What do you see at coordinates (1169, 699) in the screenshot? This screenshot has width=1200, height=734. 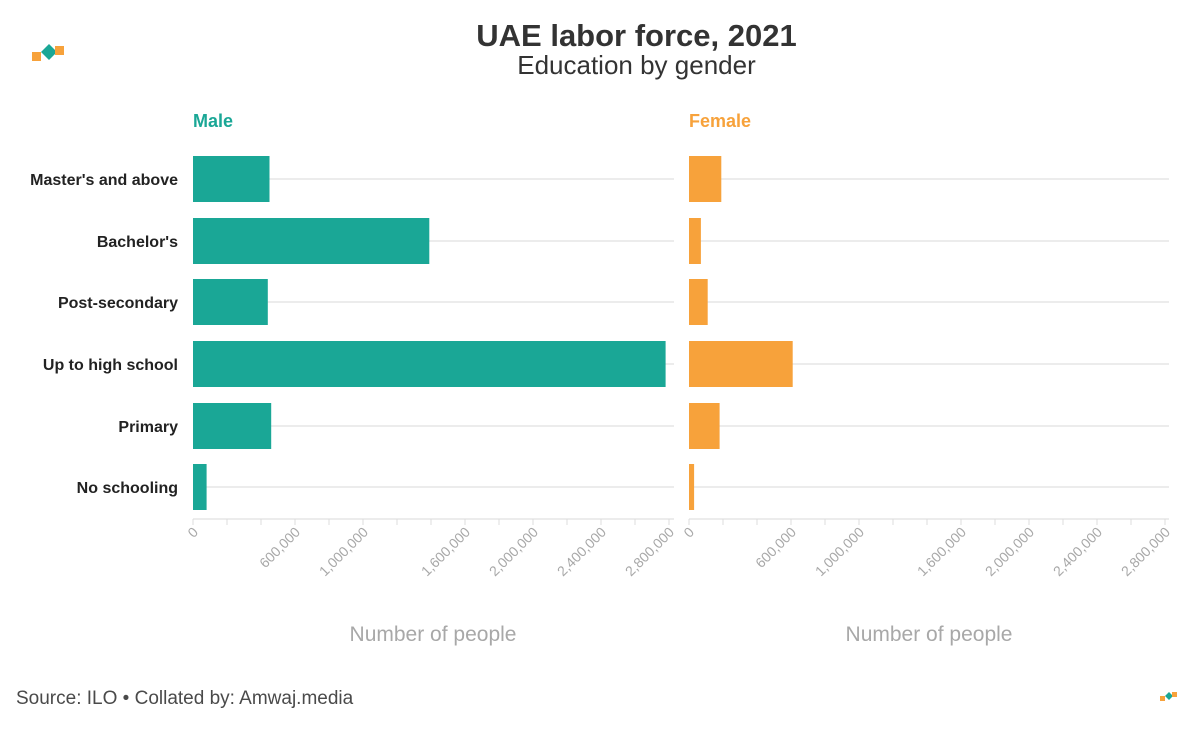 I see `amwaj-logo-small-icon` at bounding box center [1169, 699].